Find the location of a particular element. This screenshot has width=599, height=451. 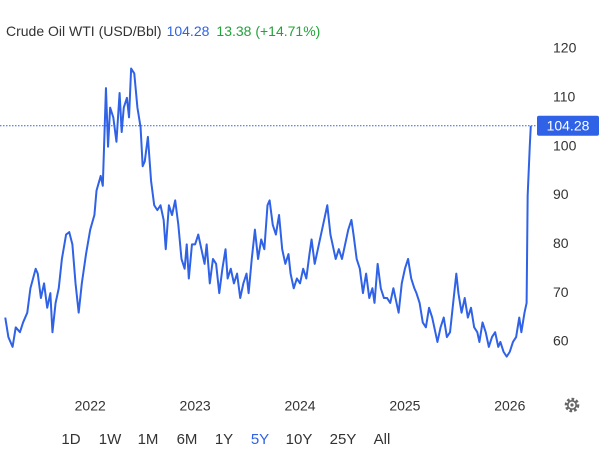

range-button: 1D is located at coordinates (70, 439).